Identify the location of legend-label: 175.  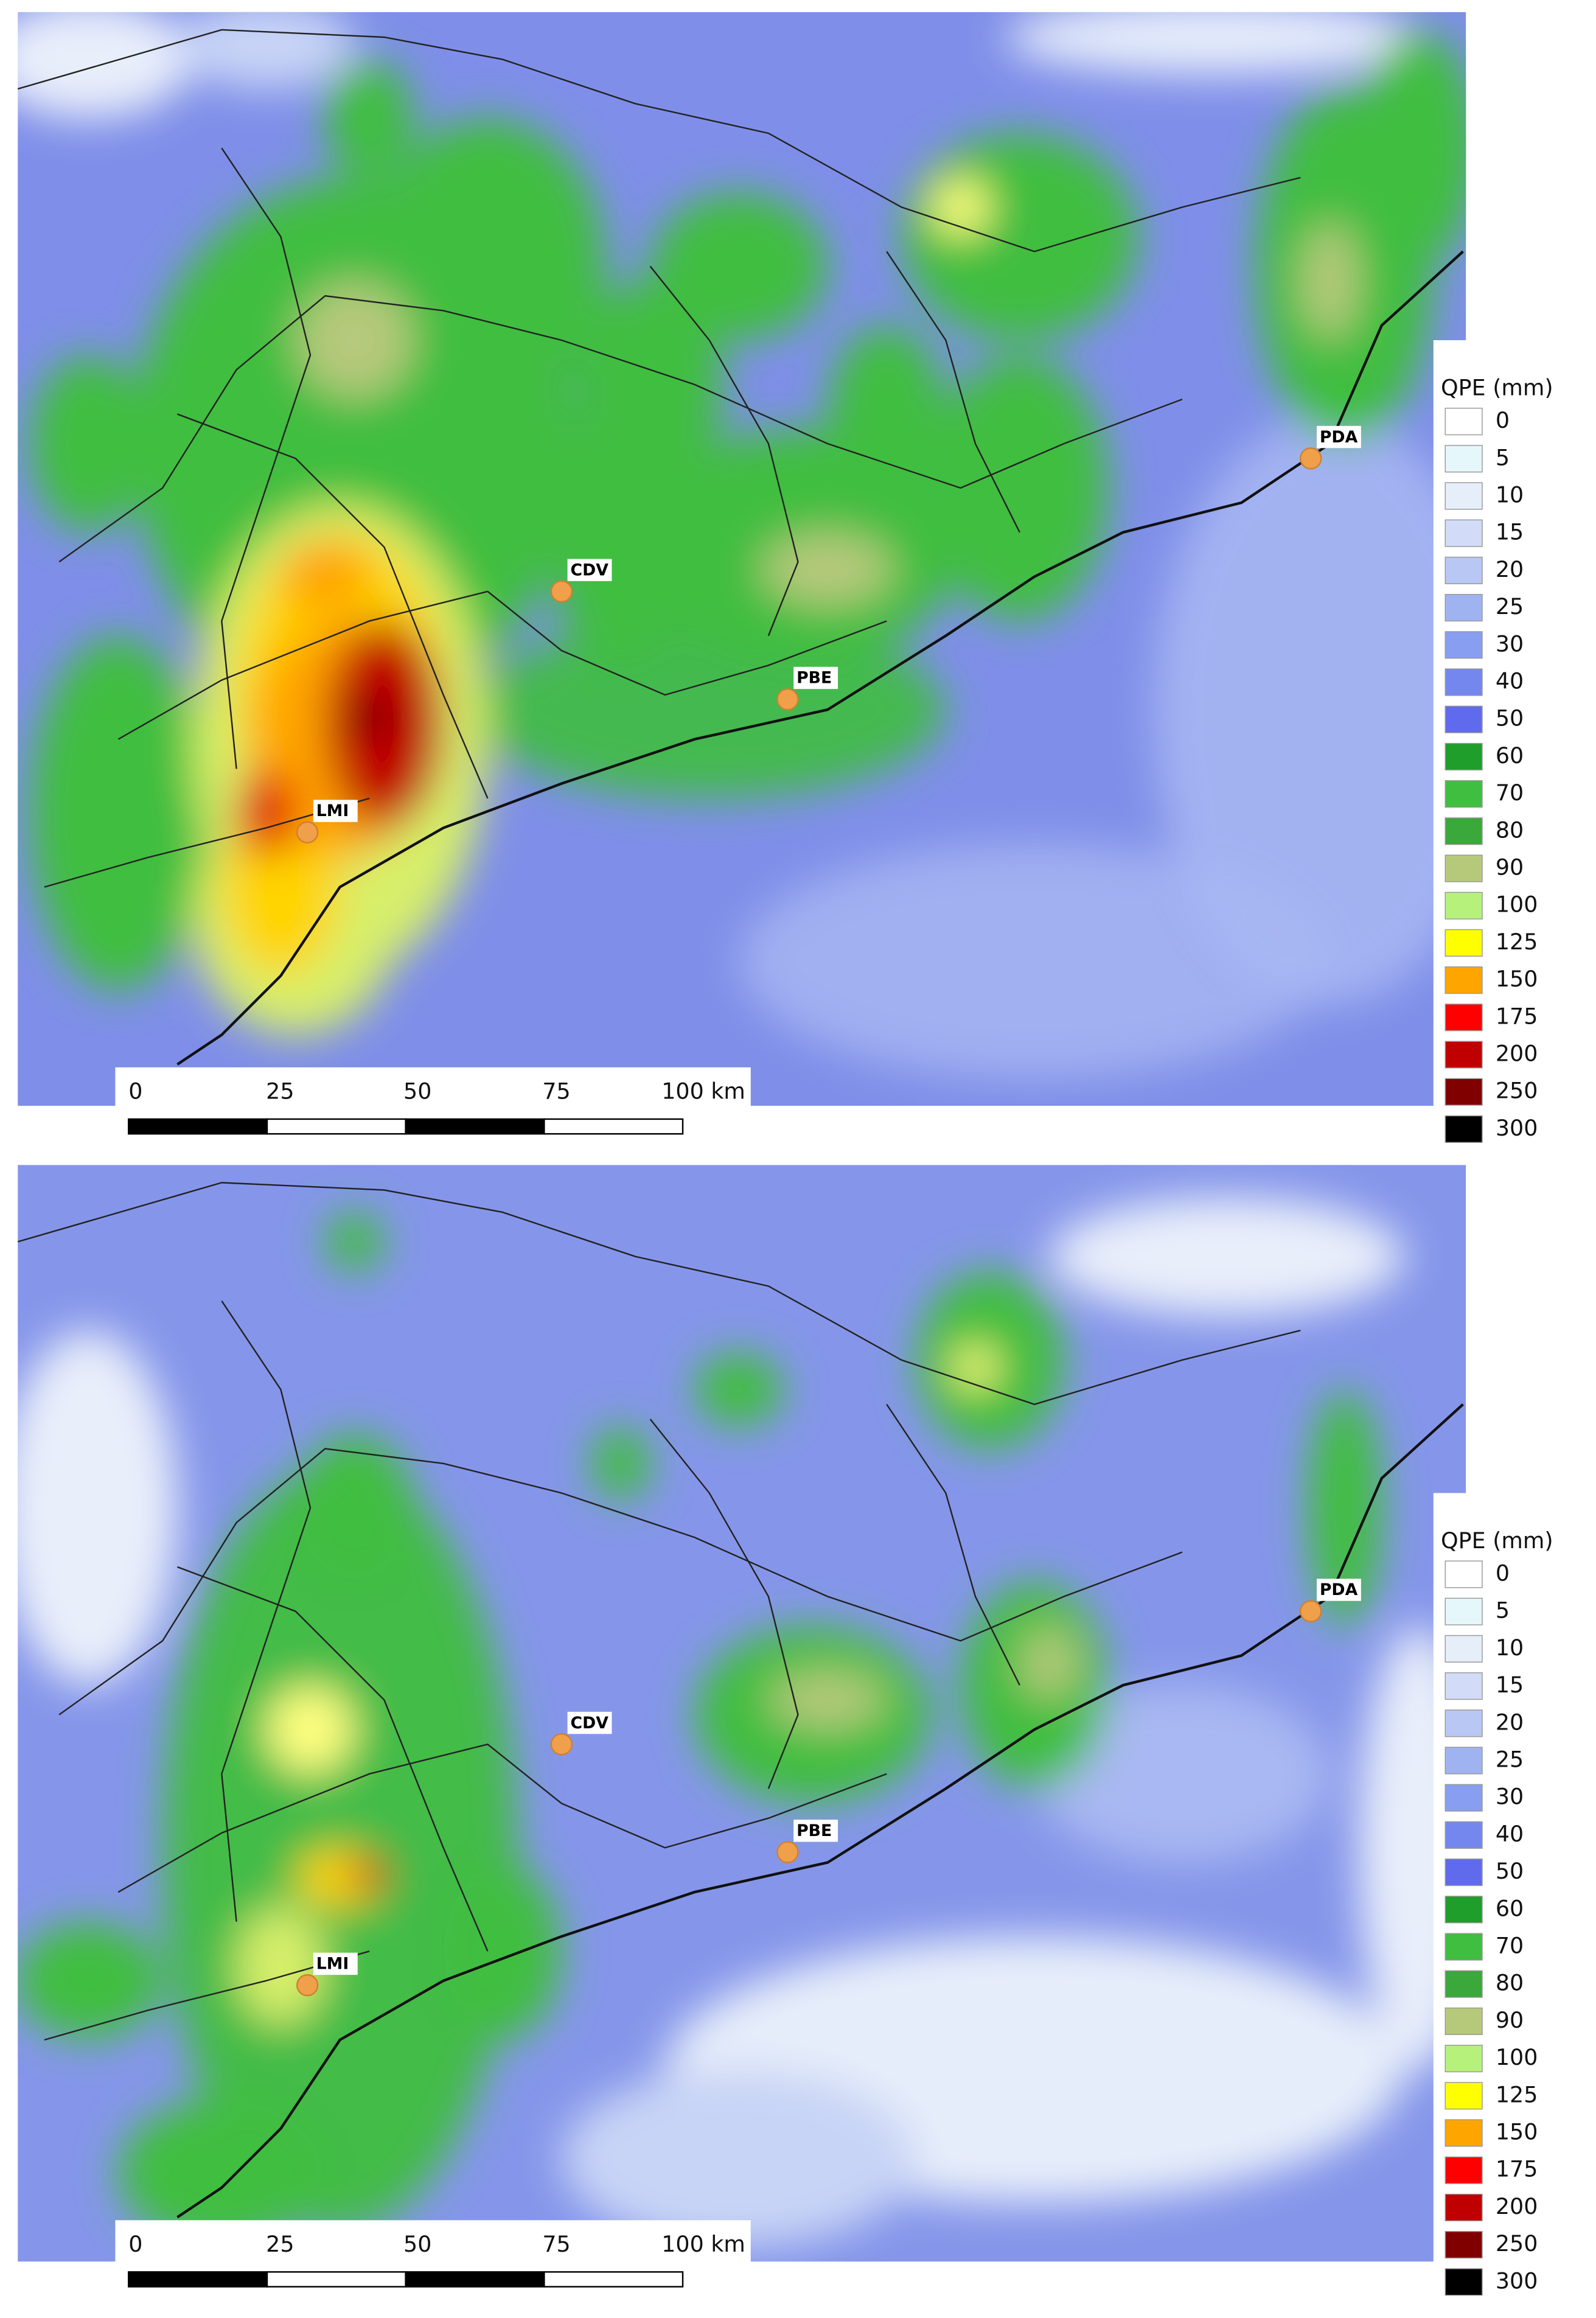
(1517, 2169).